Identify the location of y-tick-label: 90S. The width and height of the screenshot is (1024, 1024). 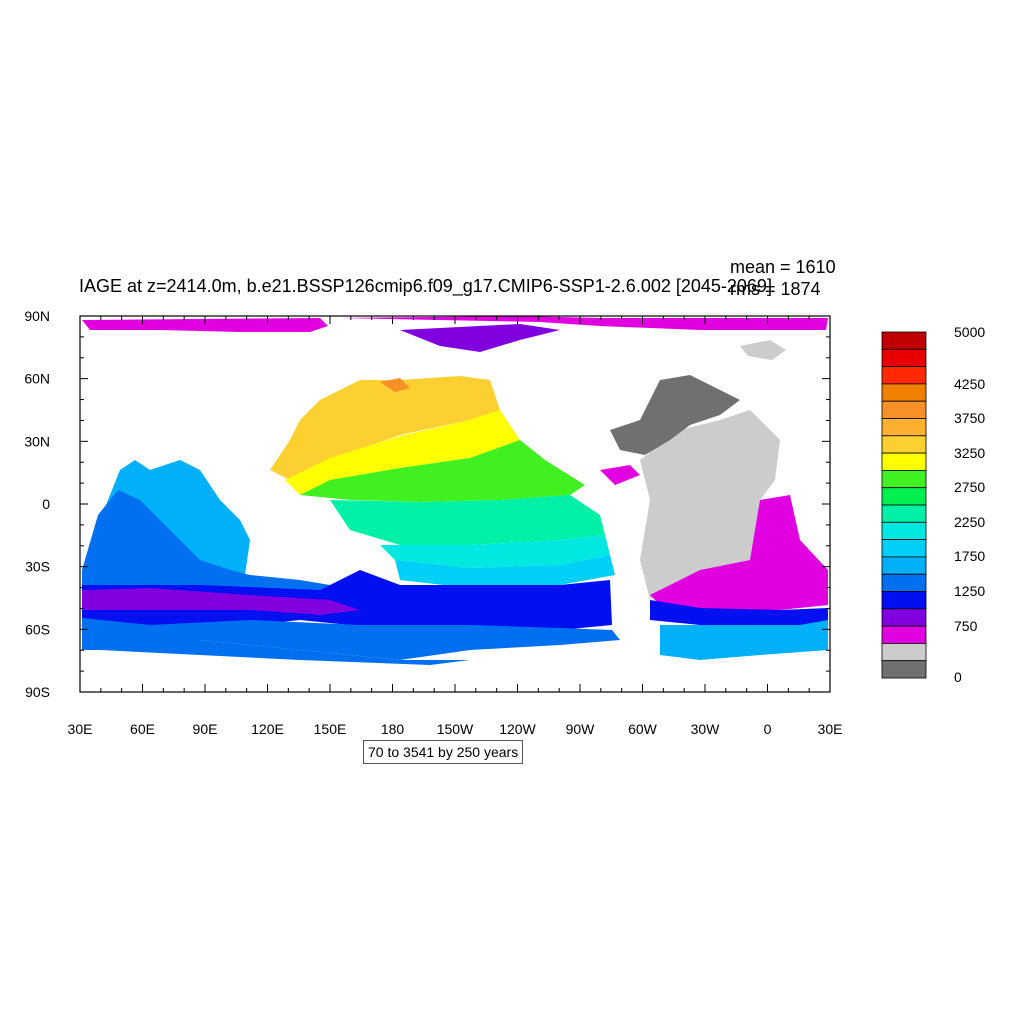
(37, 692).